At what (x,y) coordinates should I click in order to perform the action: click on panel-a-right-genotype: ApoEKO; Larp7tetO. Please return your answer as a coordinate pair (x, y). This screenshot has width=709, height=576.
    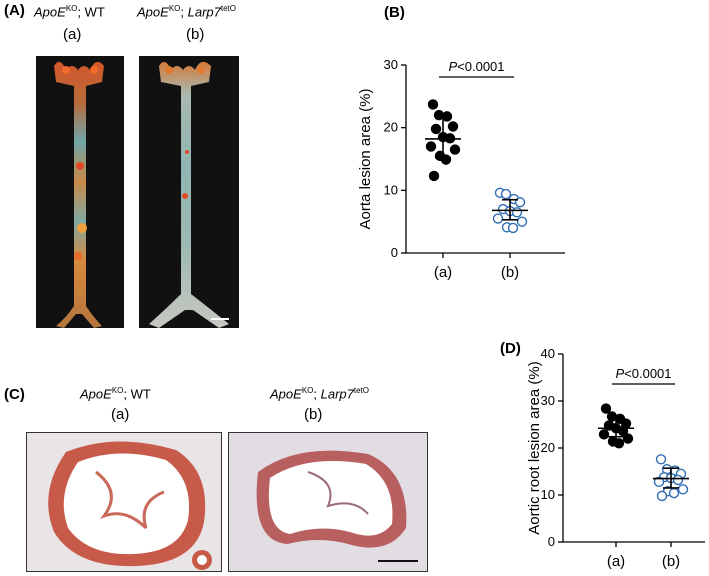
    Looking at the image, I should click on (186, 11).